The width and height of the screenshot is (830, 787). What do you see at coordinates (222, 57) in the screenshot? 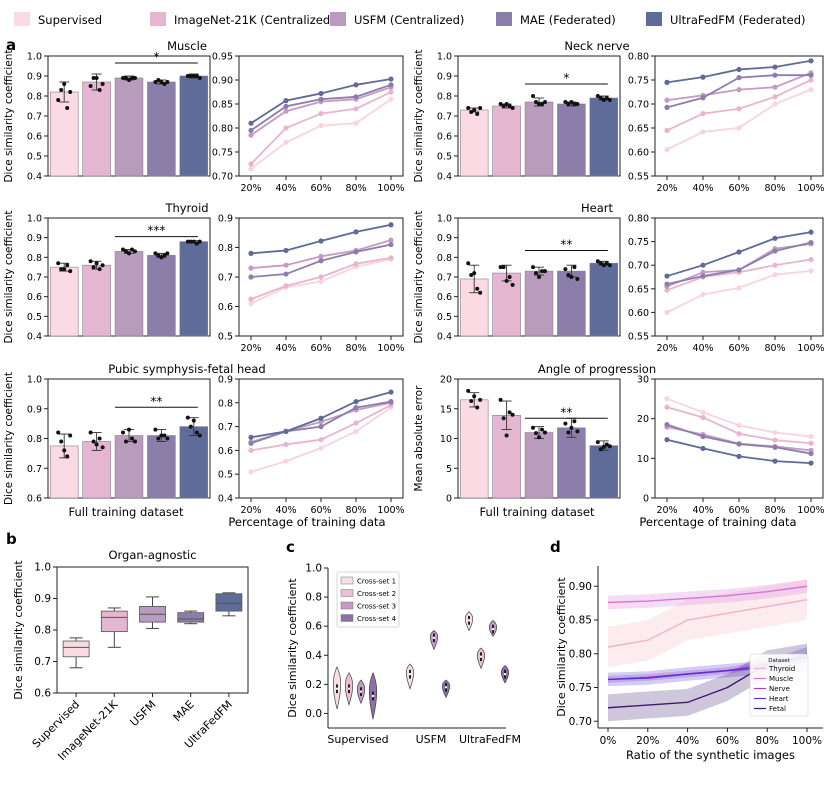
I see `y-tick-label: 0.95` at bounding box center [222, 57].